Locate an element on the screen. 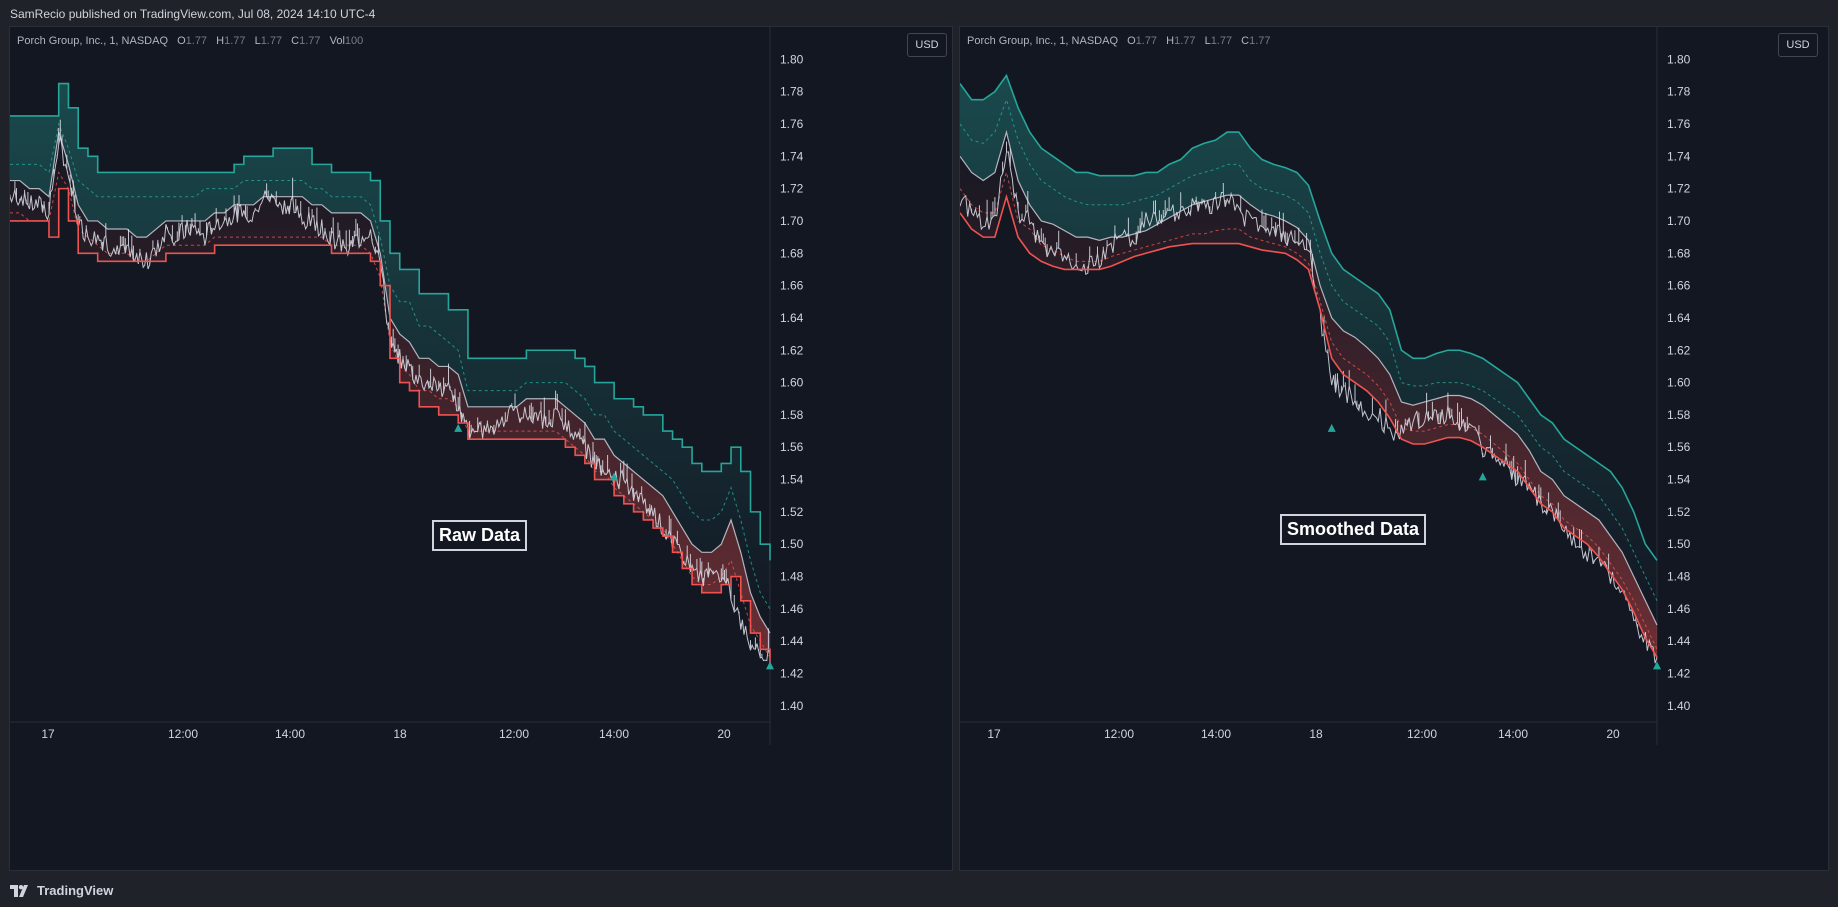  price-tick-label: 1.68 is located at coordinates (1679, 253).